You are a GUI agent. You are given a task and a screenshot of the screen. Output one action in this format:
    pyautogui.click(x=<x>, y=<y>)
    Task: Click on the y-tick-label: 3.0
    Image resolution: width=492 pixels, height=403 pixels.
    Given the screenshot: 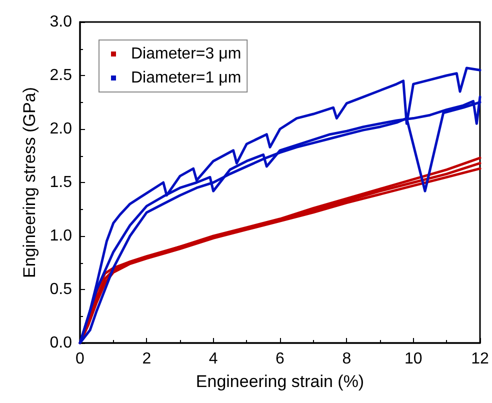 What is the action you would take?
    pyautogui.click(x=61, y=22)
    